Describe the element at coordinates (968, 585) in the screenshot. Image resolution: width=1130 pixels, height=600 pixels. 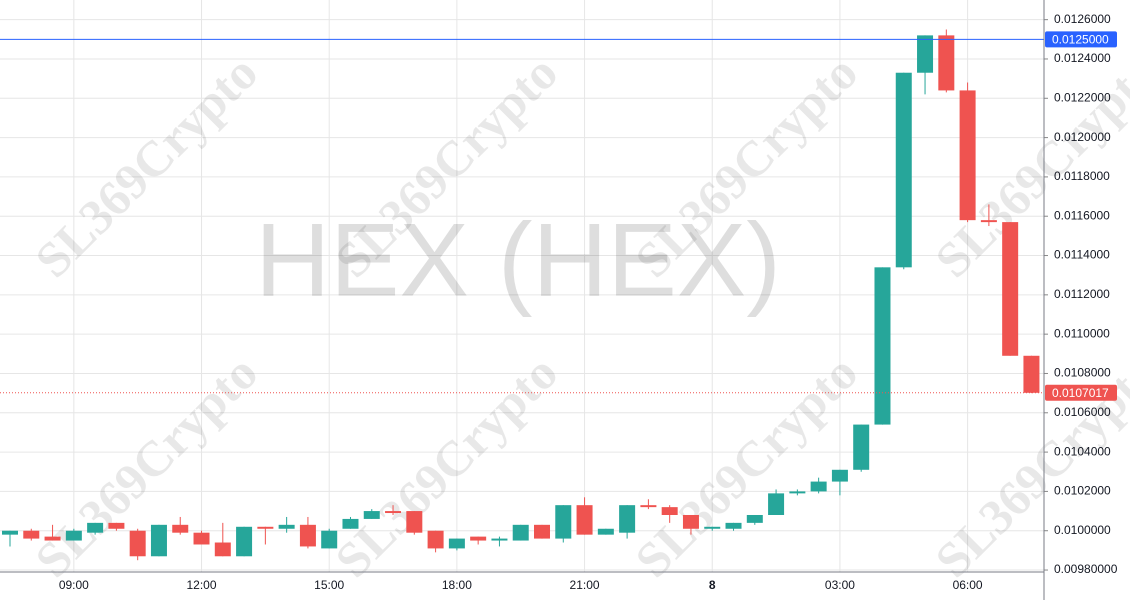
I see `x-tick-label: 06:00` at that location.